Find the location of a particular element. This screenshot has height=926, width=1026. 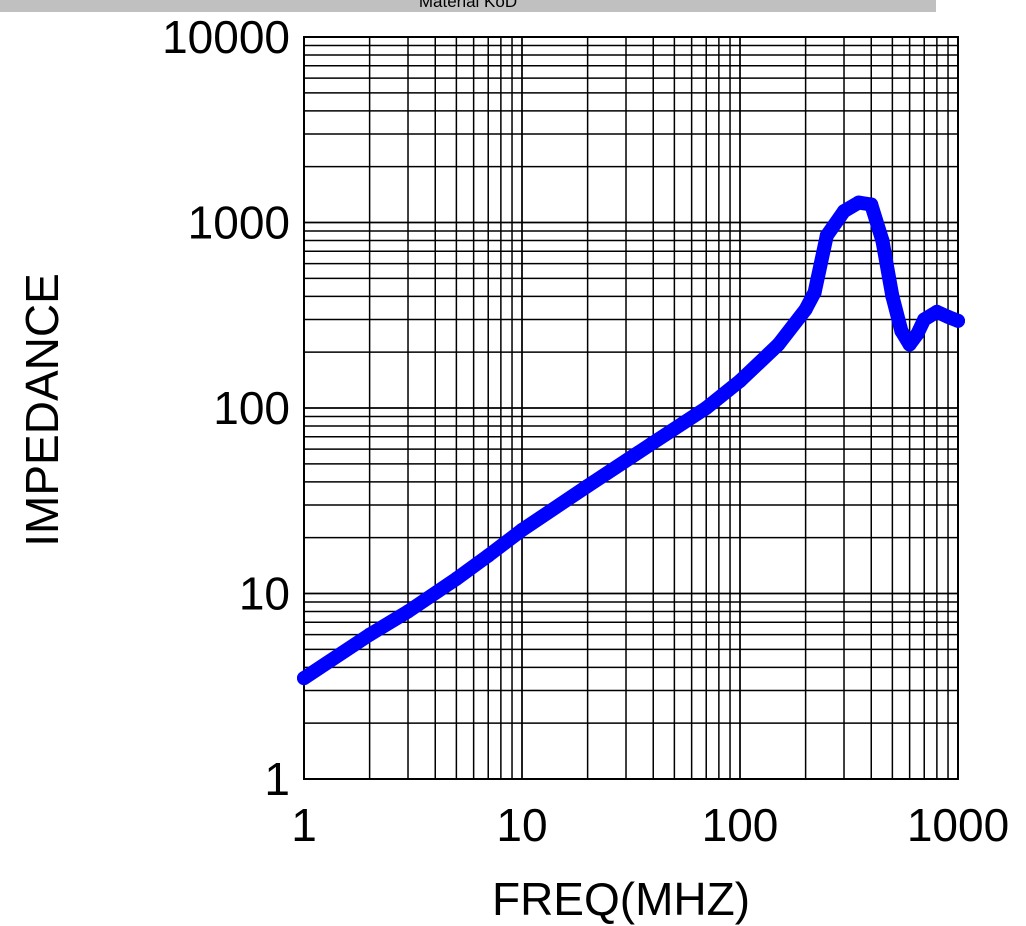

x-tick-label: 10 is located at coordinates (521, 825).